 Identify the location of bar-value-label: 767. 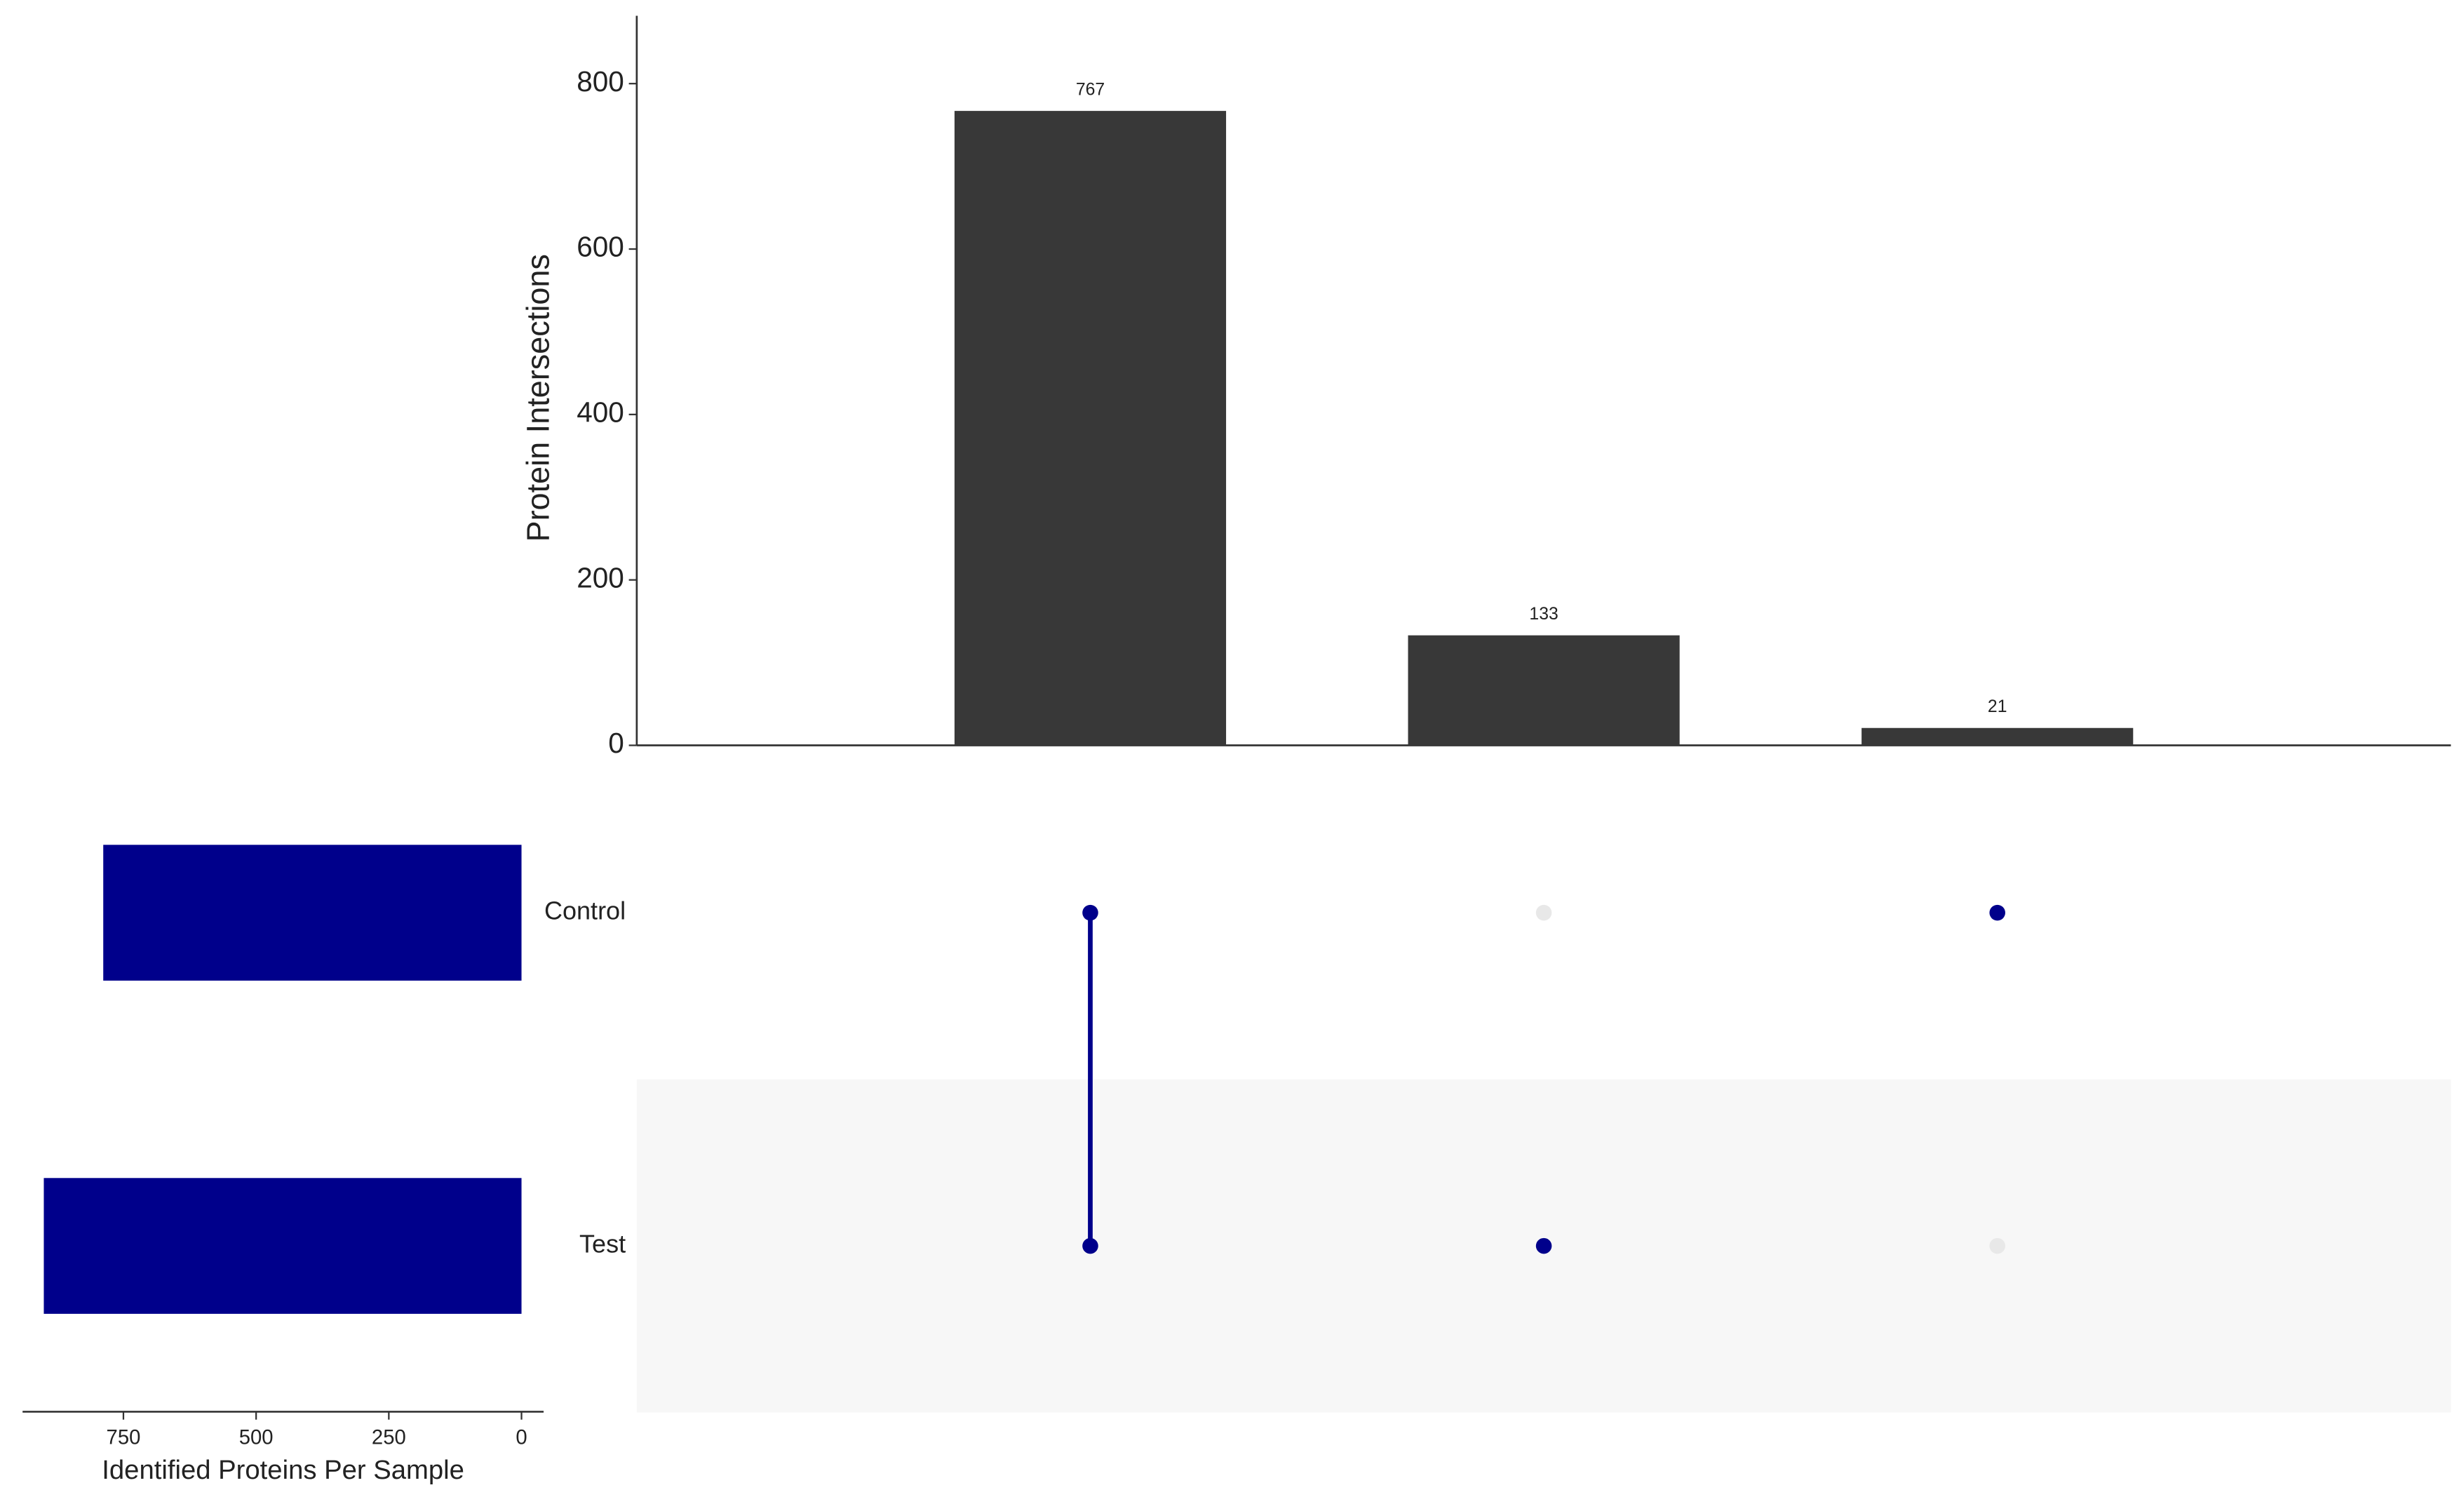
(1090, 89).